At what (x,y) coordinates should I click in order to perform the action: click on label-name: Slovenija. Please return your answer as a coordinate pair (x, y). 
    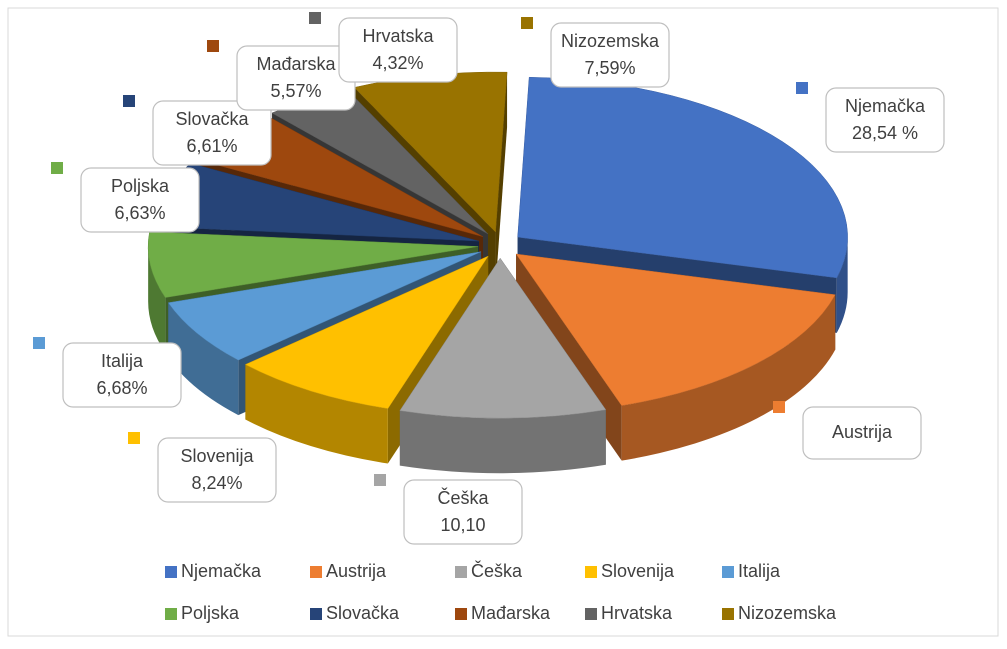
    Looking at the image, I should click on (217, 456).